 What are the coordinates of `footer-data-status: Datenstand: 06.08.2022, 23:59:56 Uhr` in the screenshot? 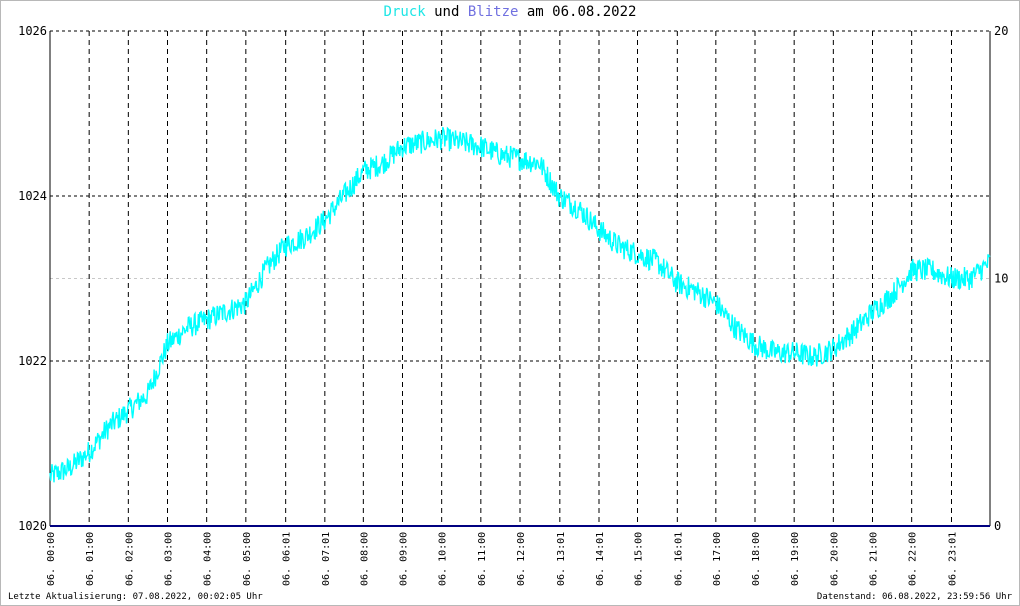 It's located at (914, 597).